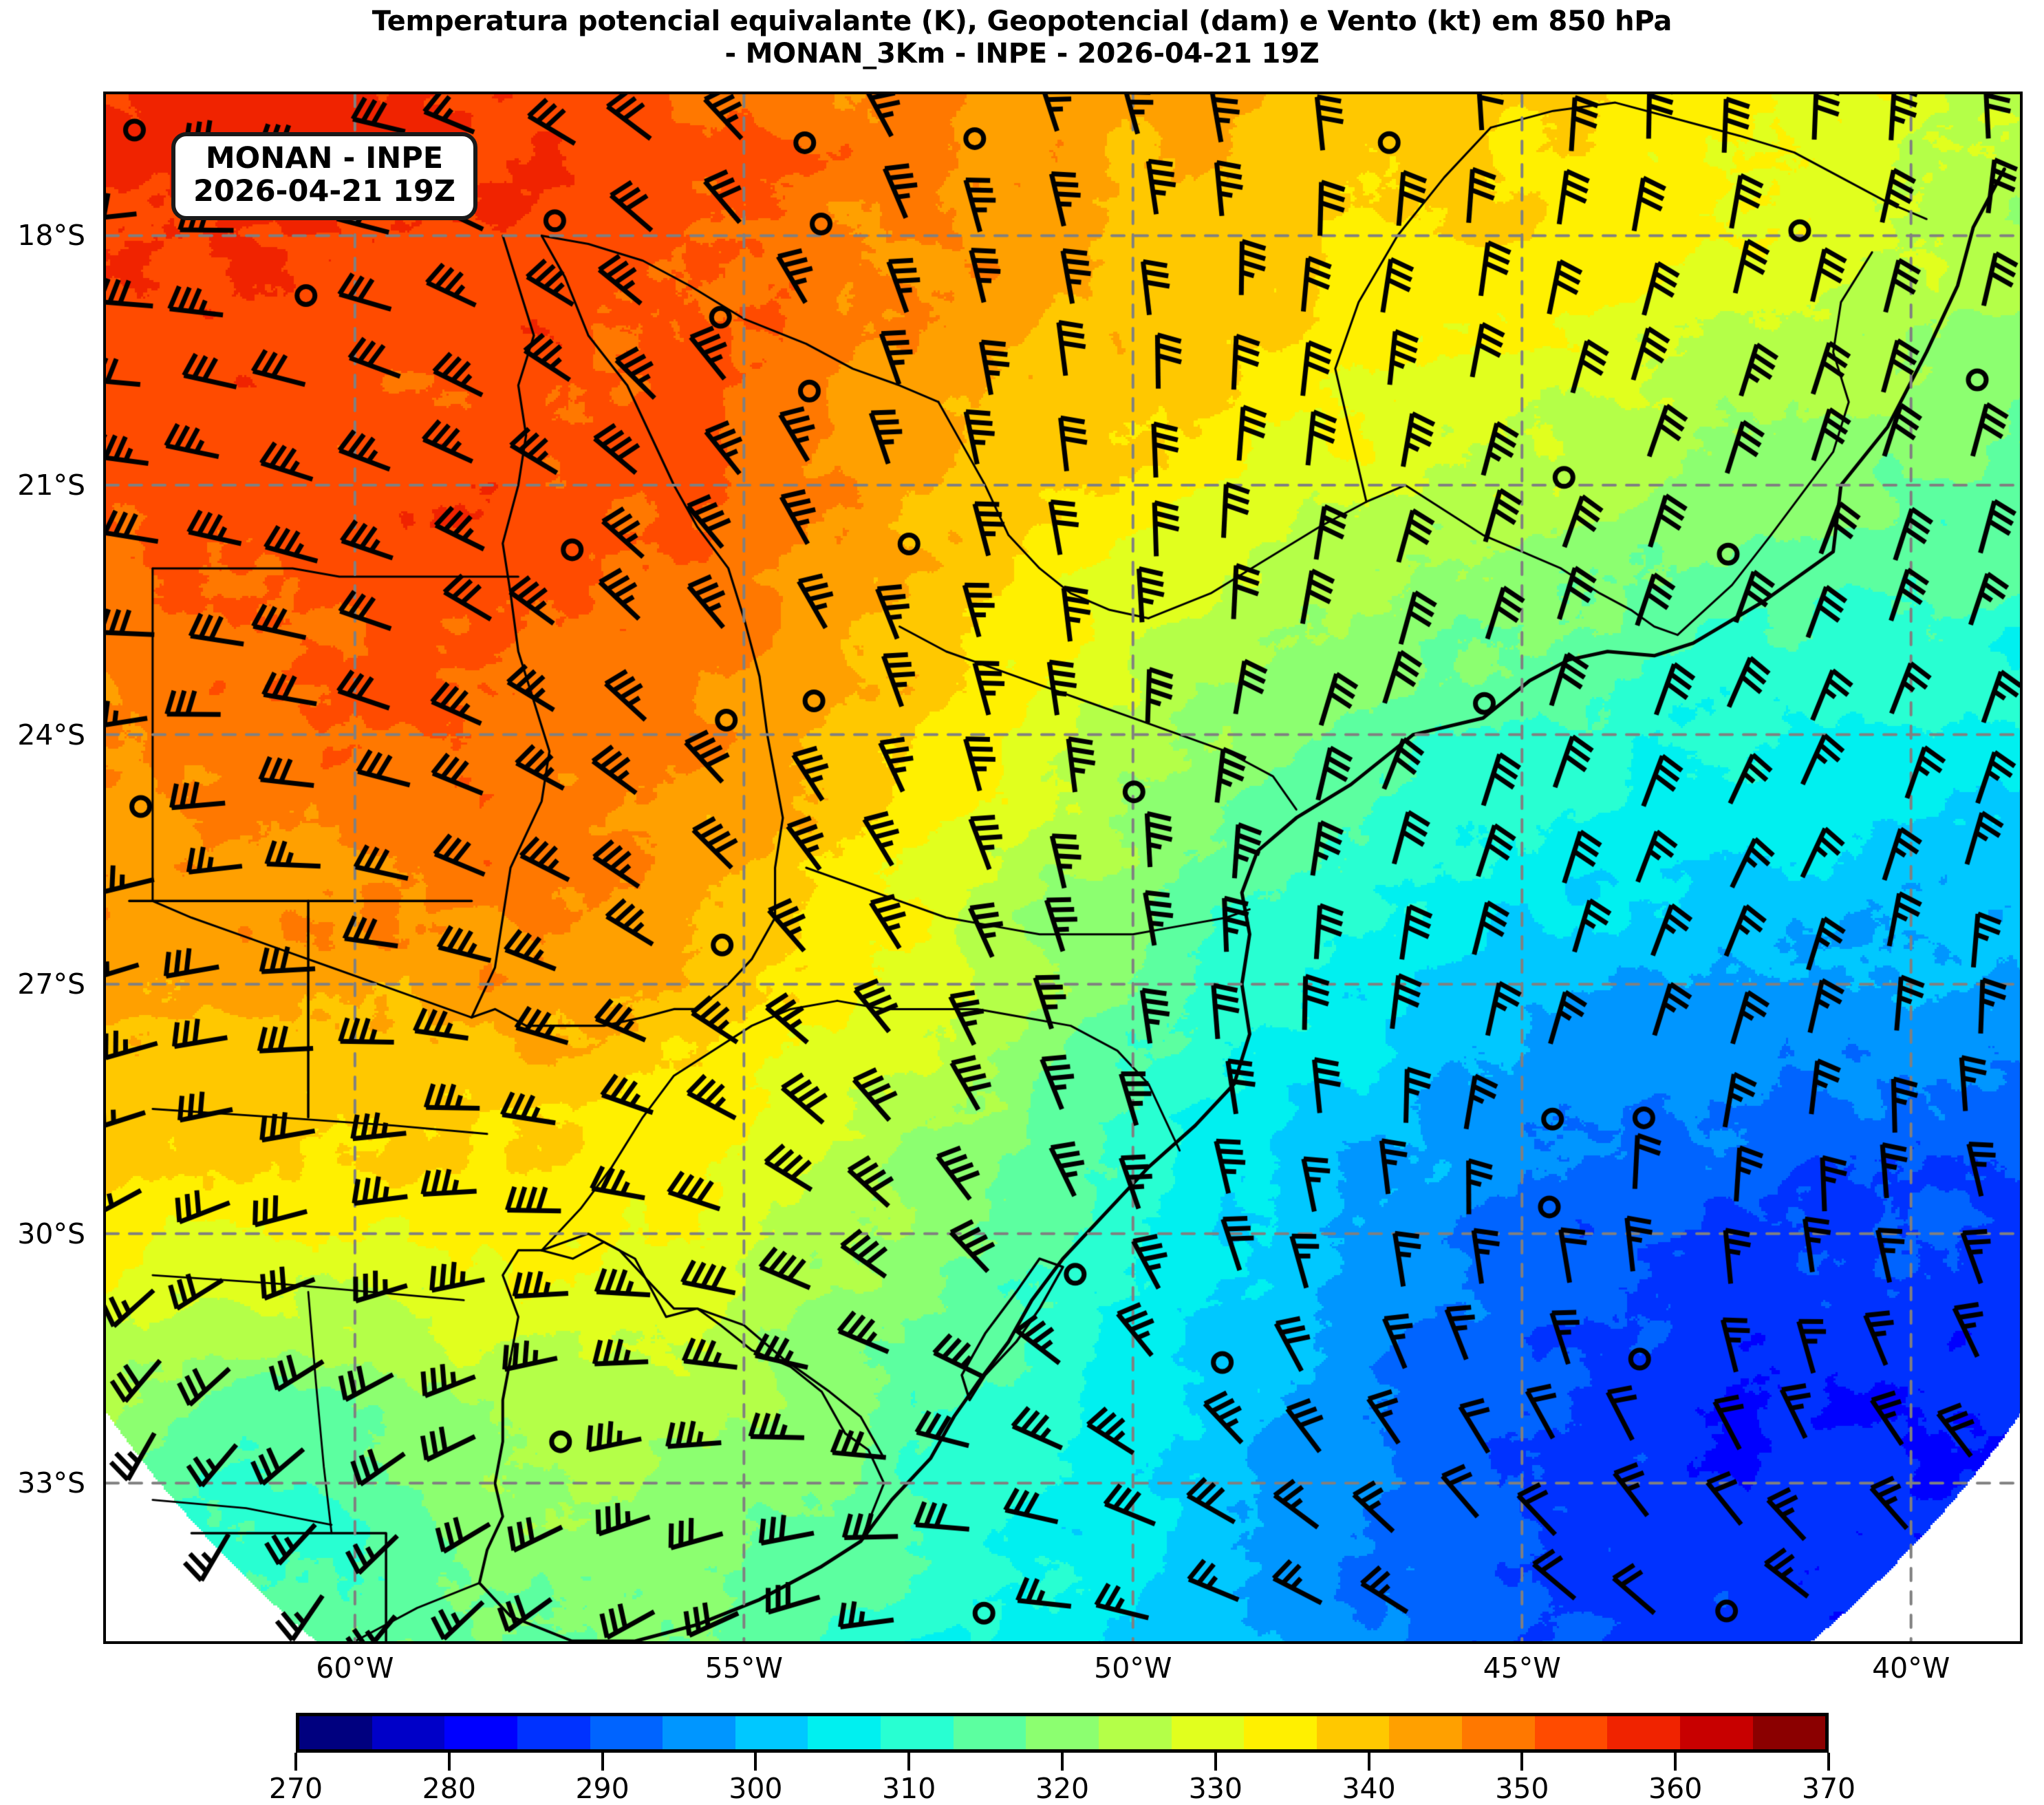 This screenshot has height=1805, width=2044. Describe the element at coordinates (1369, 1789) in the screenshot. I see `colorbar-tick-value: 340` at that location.